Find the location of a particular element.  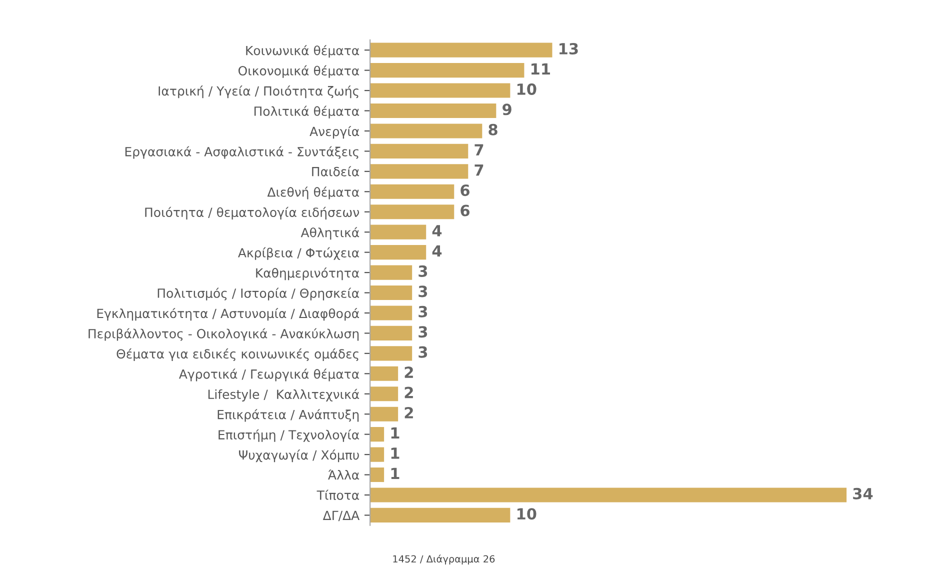

y-tick-label: Παιδεία is located at coordinates (336, 171).